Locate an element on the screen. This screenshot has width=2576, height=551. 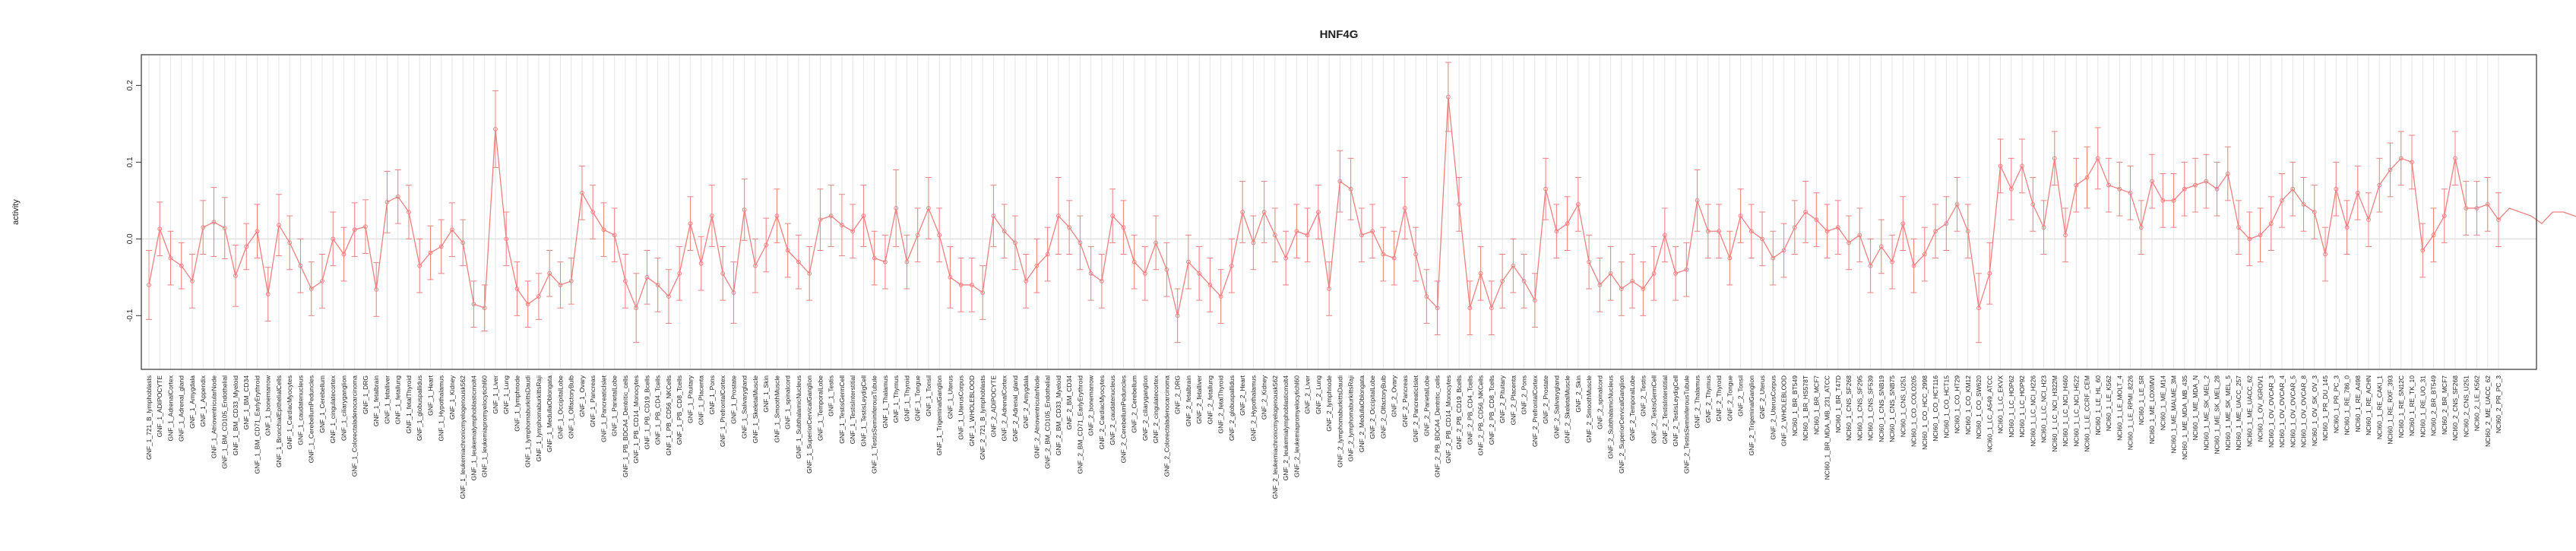
x-tick-label: GNF_2_Heart is located at coordinates (1242, 396).